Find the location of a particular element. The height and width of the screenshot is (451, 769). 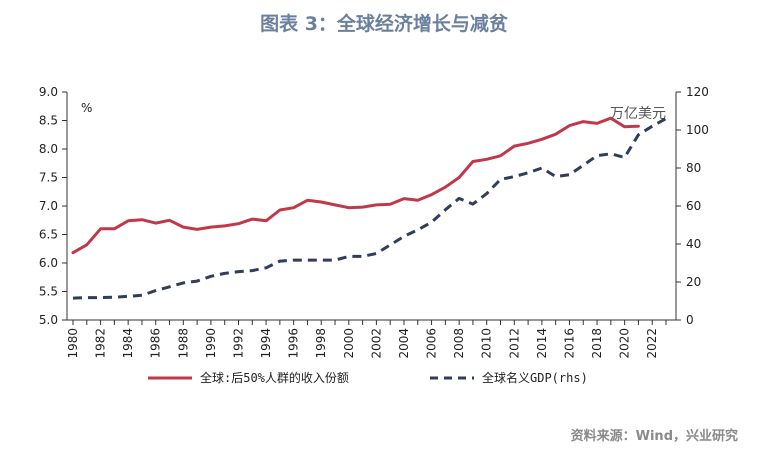

x-tick-label: 2022 is located at coordinates (652, 343).